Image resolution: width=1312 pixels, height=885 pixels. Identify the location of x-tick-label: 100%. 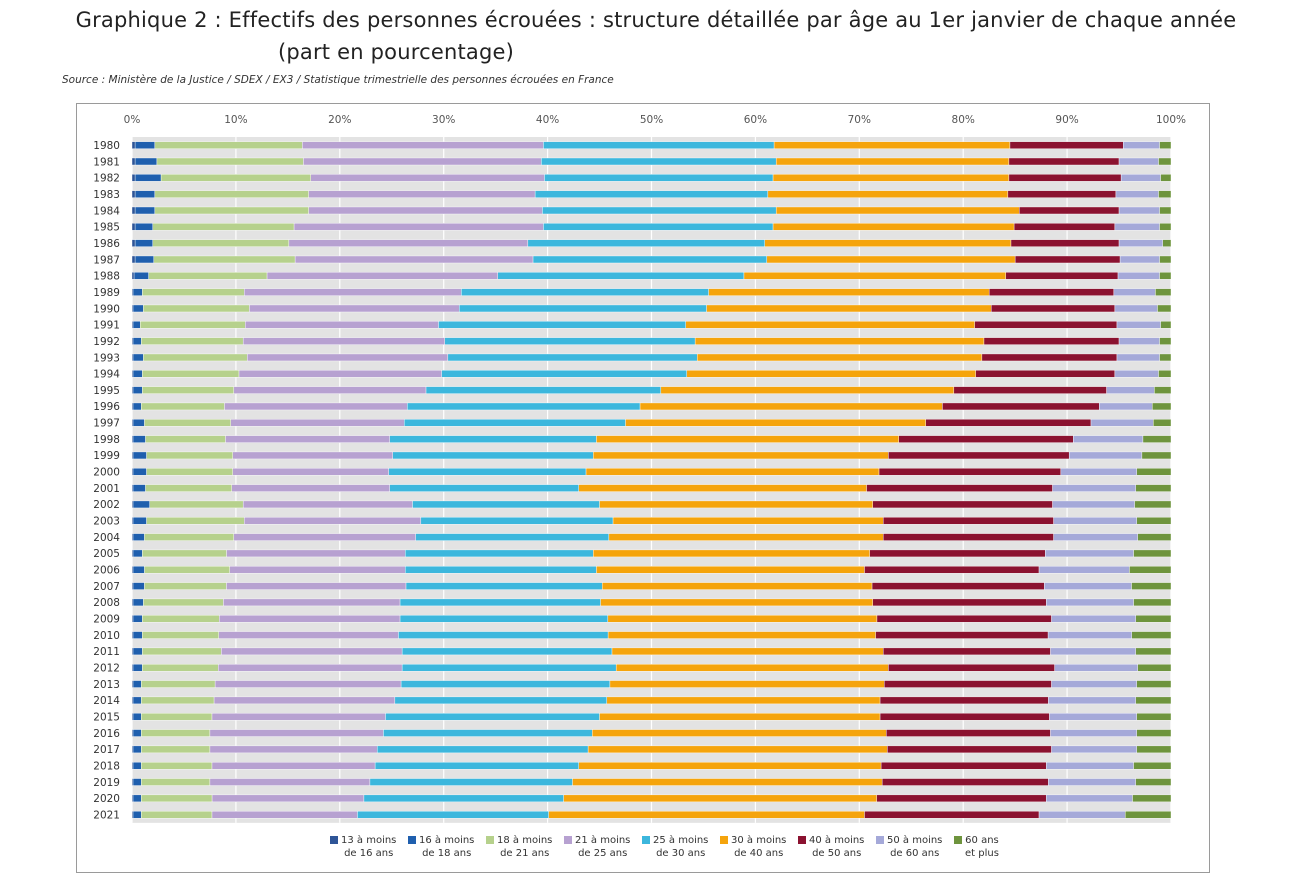
(1171, 120).